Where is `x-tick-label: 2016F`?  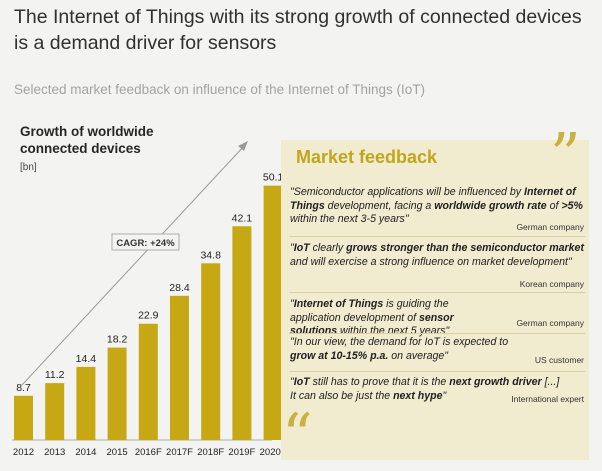
x-tick-label: 2016F is located at coordinates (148, 452).